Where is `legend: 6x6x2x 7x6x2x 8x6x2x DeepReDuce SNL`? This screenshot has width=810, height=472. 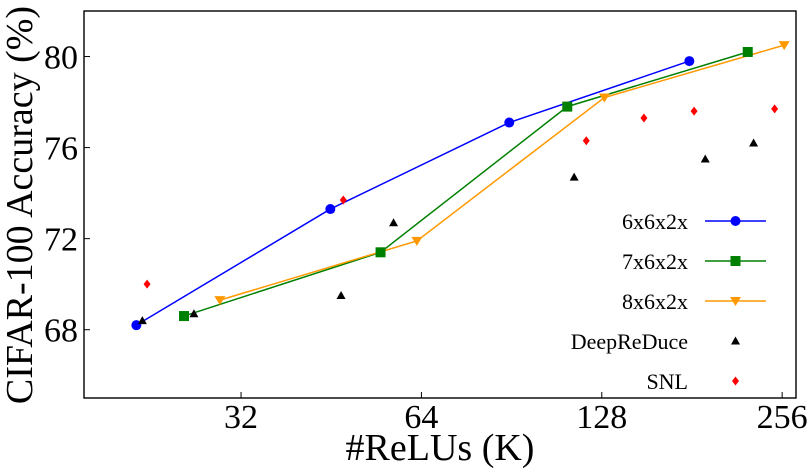
legend: 6x6x2x 7x6x2x 8x6x2x DeepReDuce SNL is located at coordinates (668, 301).